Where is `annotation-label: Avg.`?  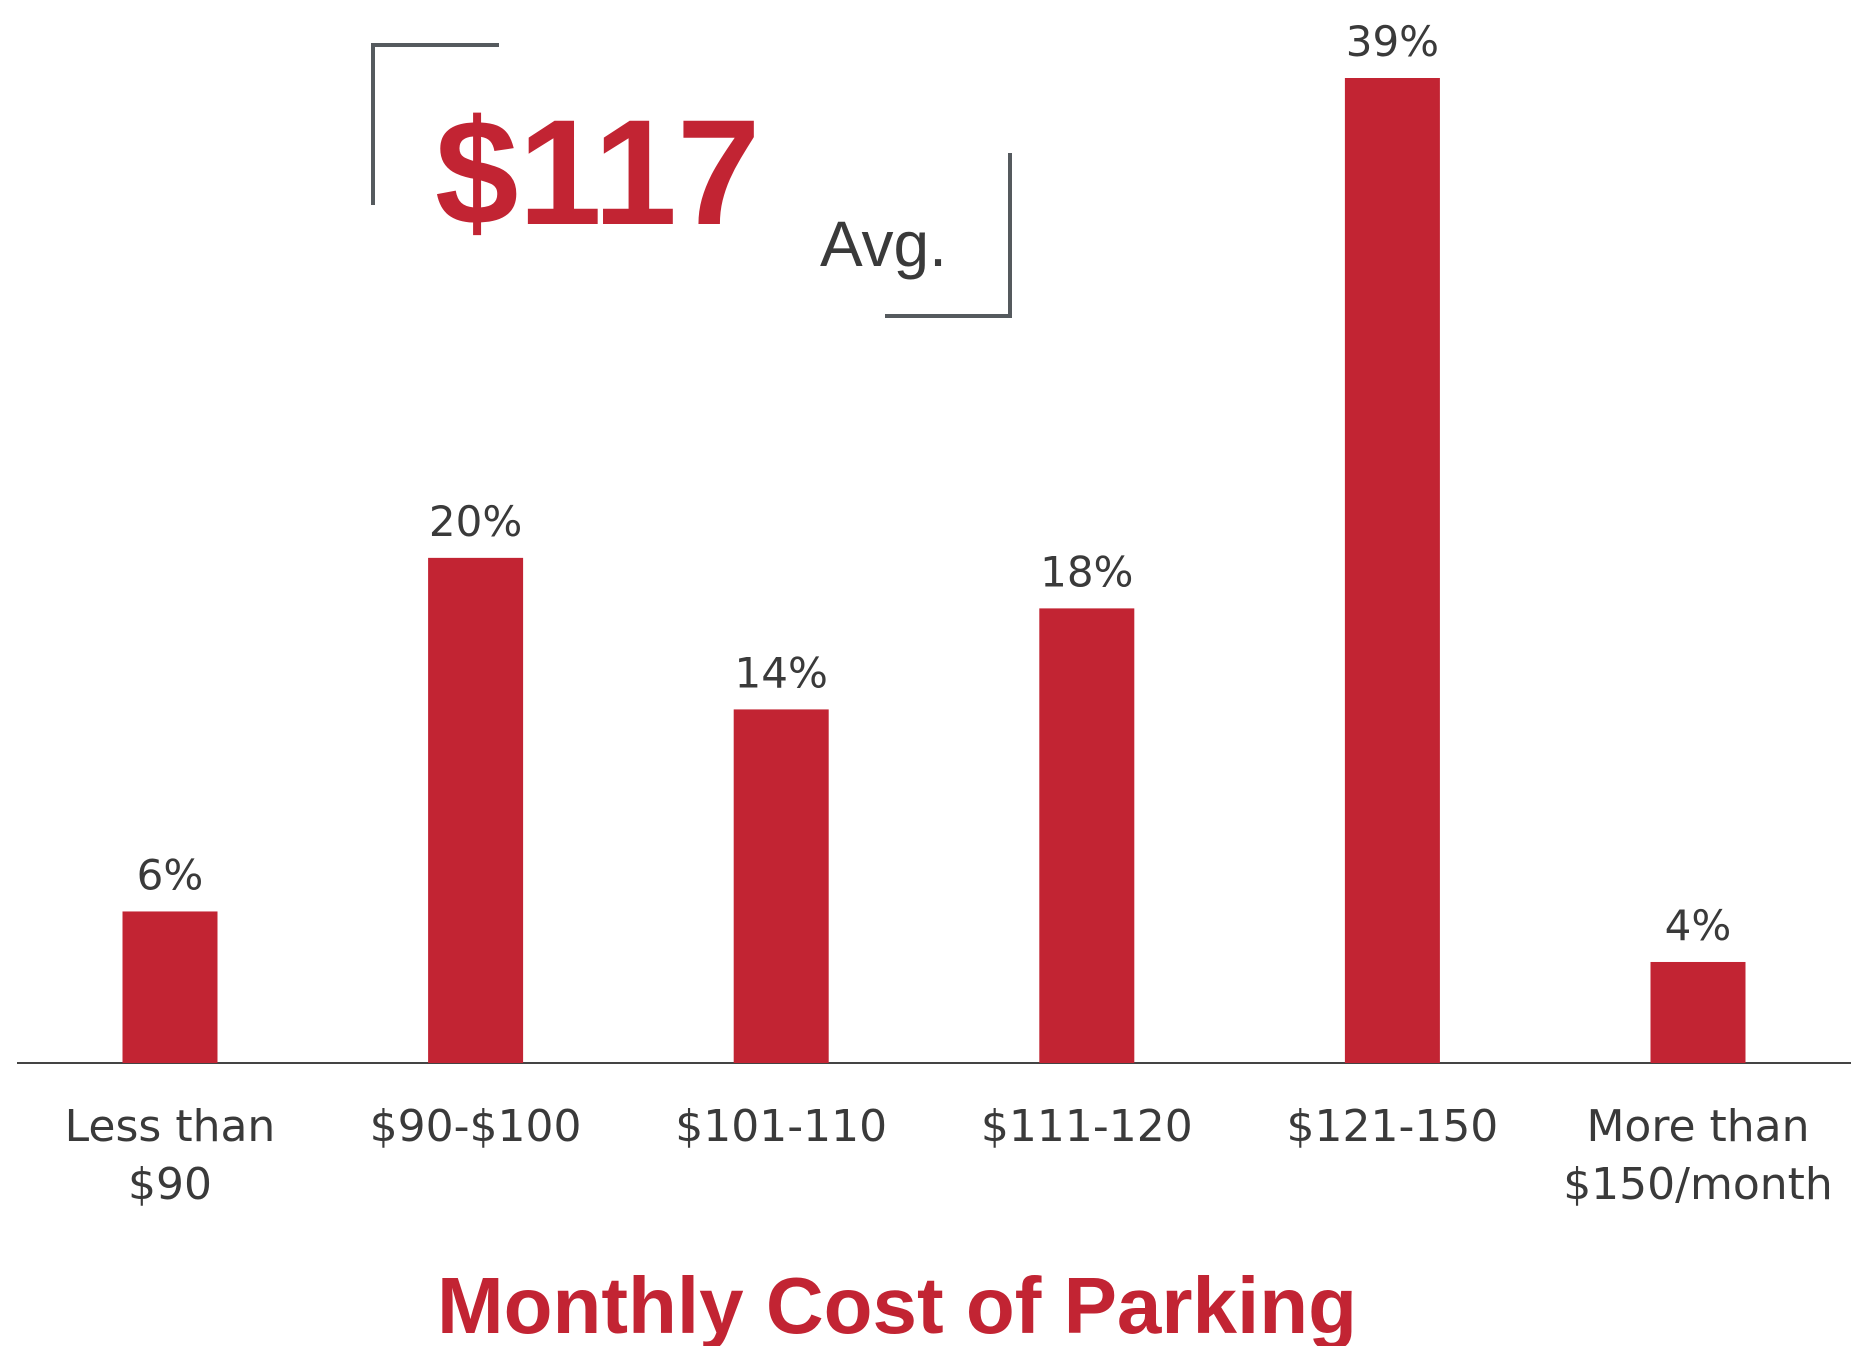
annotation-label: Avg. is located at coordinates (883, 244).